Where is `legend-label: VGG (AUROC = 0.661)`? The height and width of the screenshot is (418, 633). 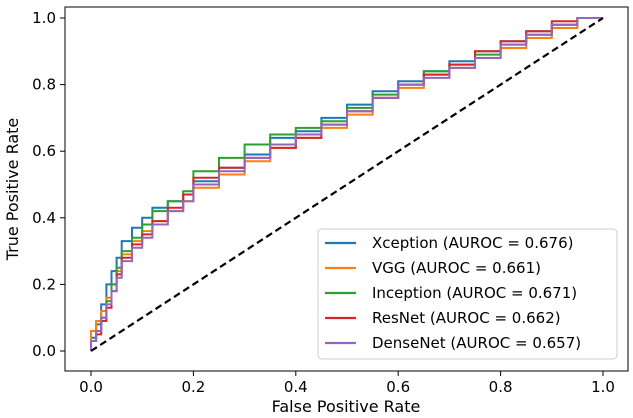 legend-label: VGG (AUROC = 0.661) is located at coordinates (456, 268).